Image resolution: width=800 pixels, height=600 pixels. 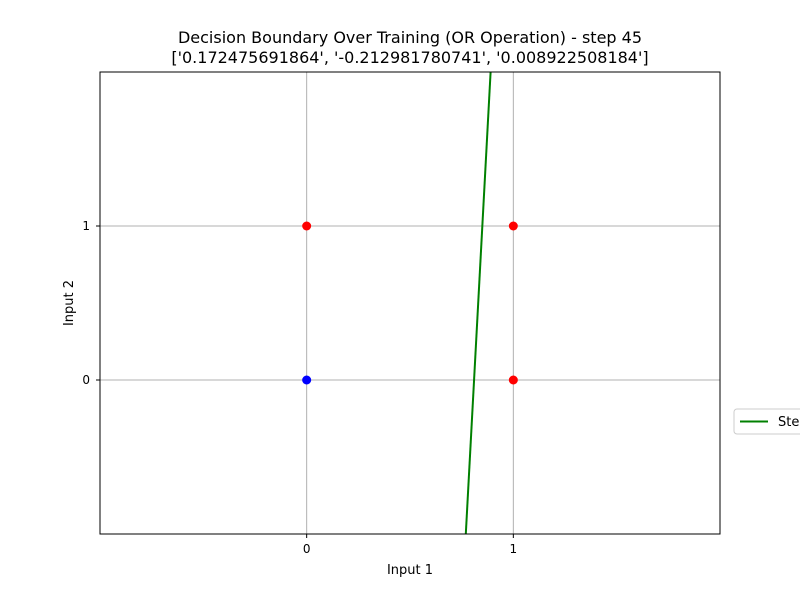 I want to click on legend-label: Step 45, so click(x=789, y=422).